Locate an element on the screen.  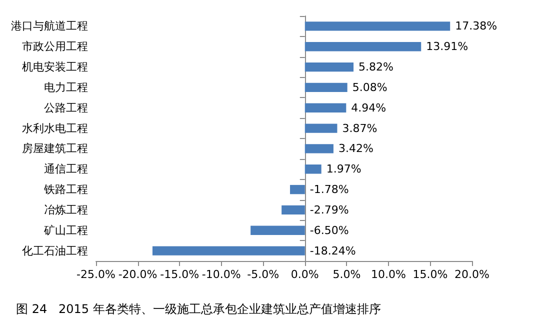
y-tick-label: 铁路工程 is located at coordinates (65, 189).